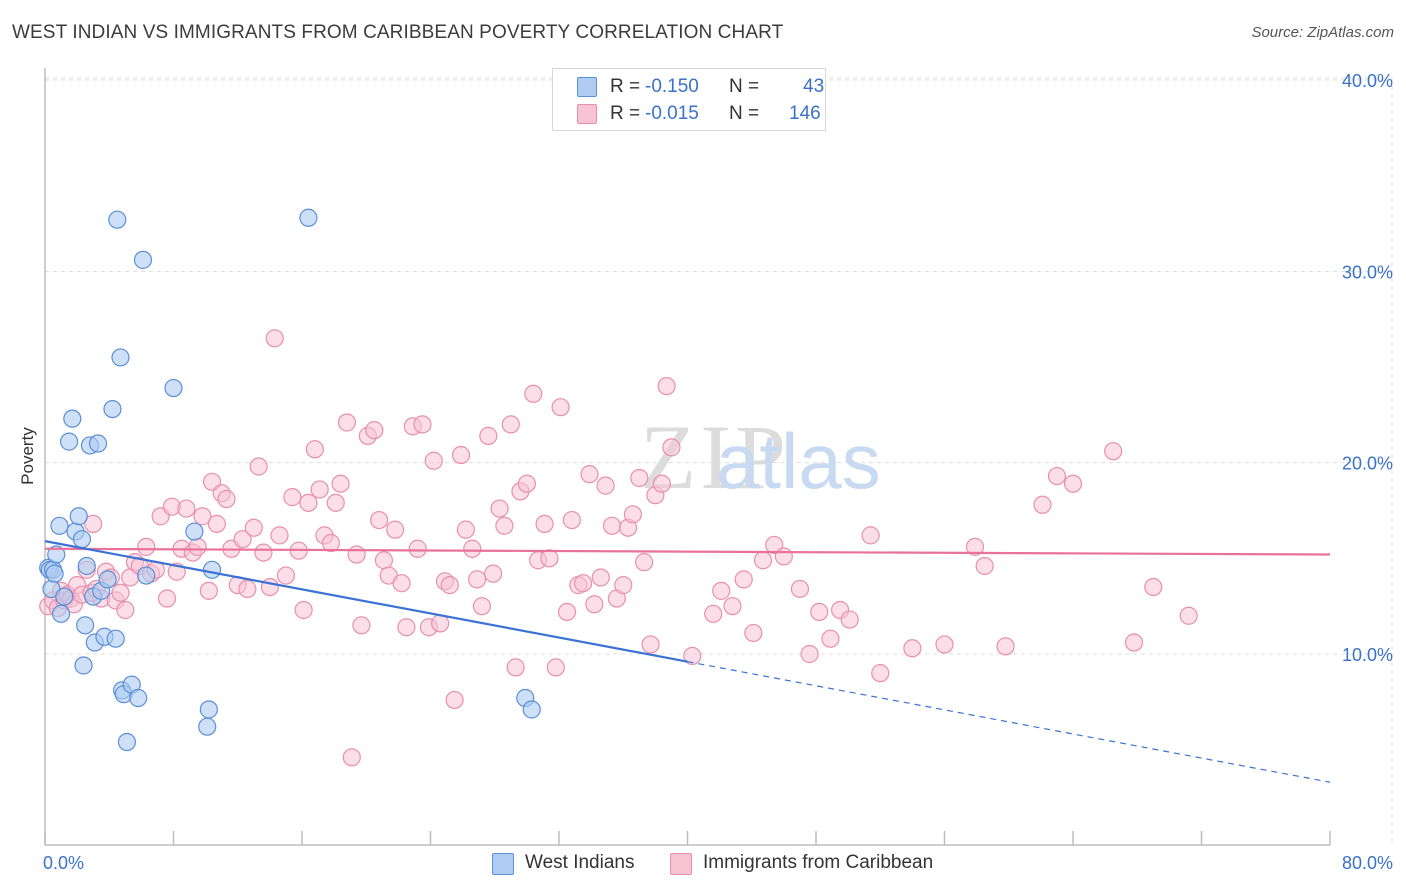 This screenshot has width=1406, height=892. Describe the element at coordinates (687, 551) in the screenshot. I see `trend-line-caribbean` at that location.